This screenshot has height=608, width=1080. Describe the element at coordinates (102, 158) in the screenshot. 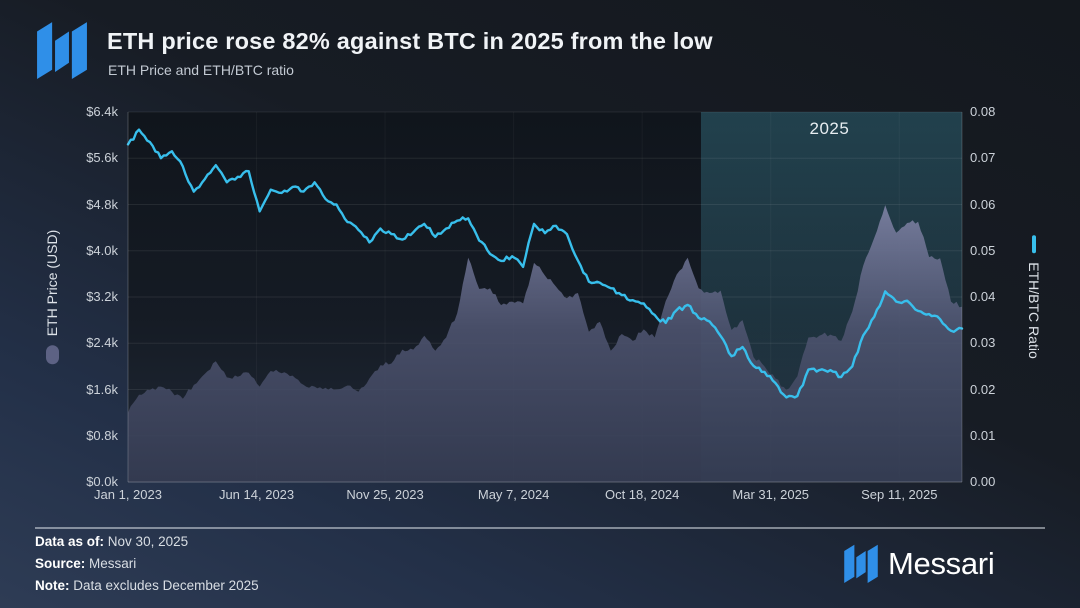

I see `y-left-tick-label: $5.6k` at that location.